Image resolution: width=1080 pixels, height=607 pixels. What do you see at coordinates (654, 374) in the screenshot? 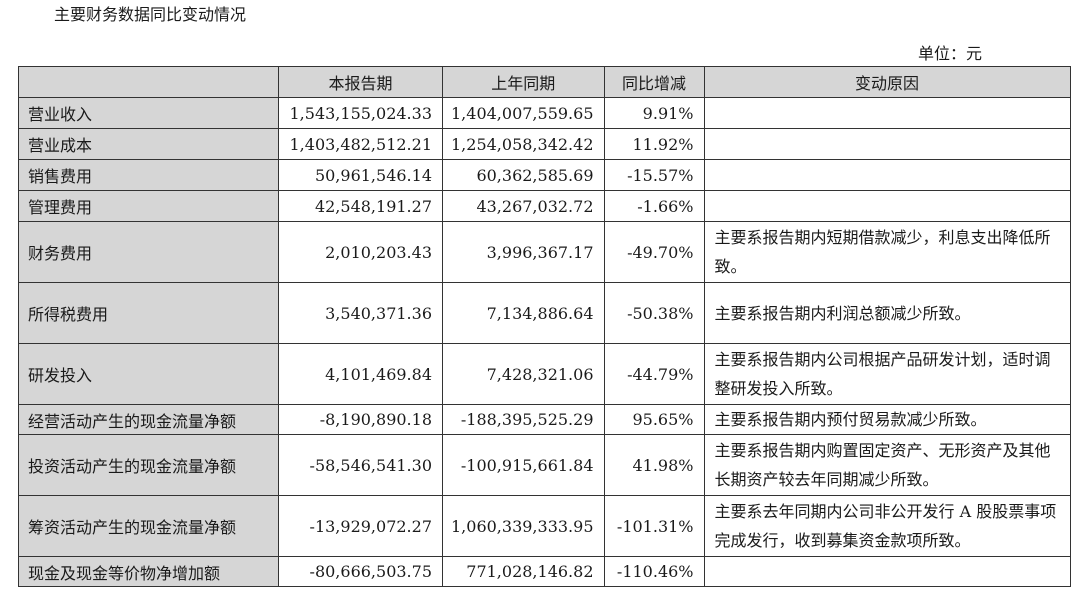
I see `change-value: -44.79%` at bounding box center [654, 374].